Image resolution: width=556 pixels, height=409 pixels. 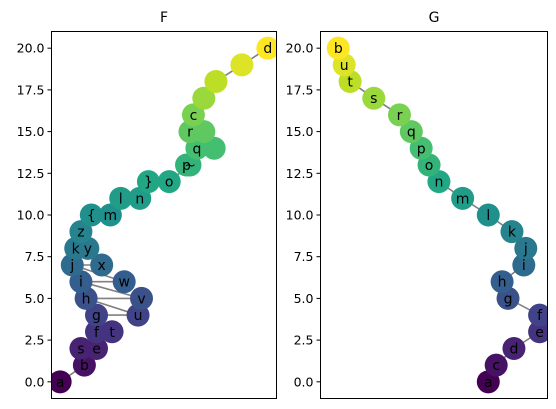 I want to click on panel-g-y-tick-label: 15.0, so click(x=300, y=131).